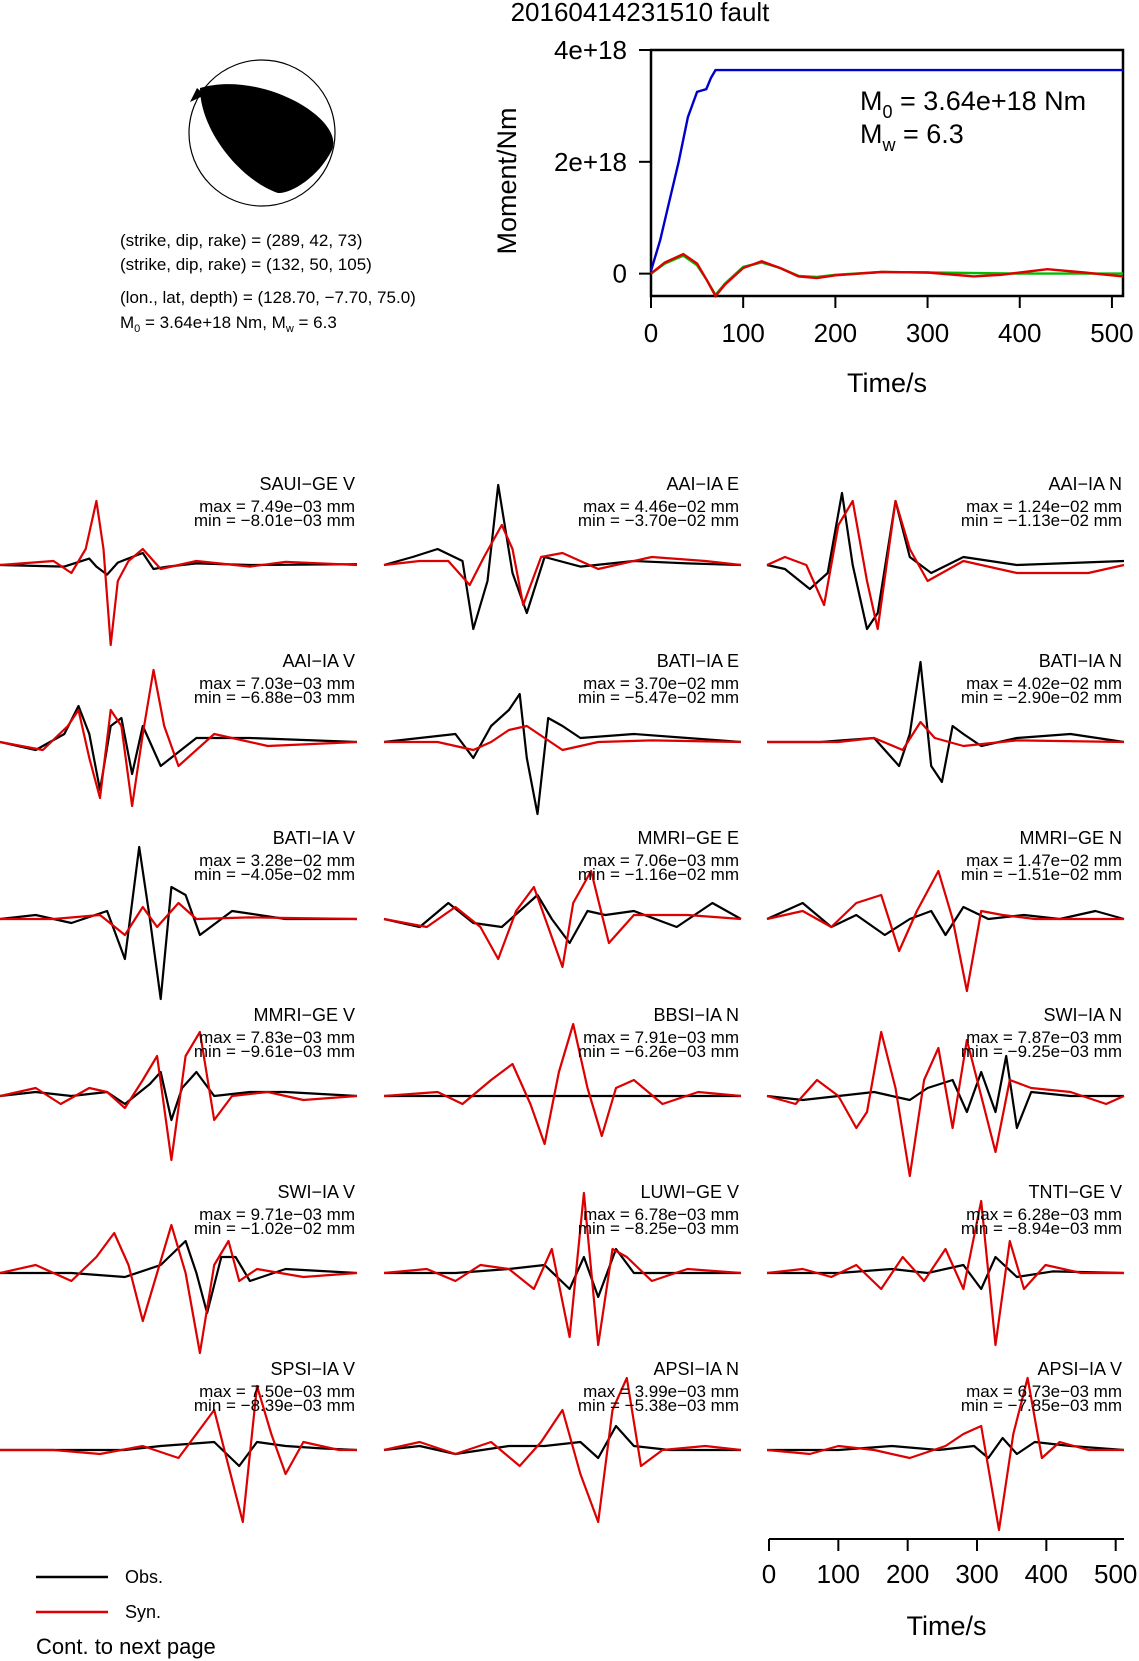 Image resolution: width=1139 pixels, height=1661 pixels. What do you see at coordinates (1044, 860) in the screenshot?
I see `max-amplitude: max = 1.47e−02 mm` at bounding box center [1044, 860].